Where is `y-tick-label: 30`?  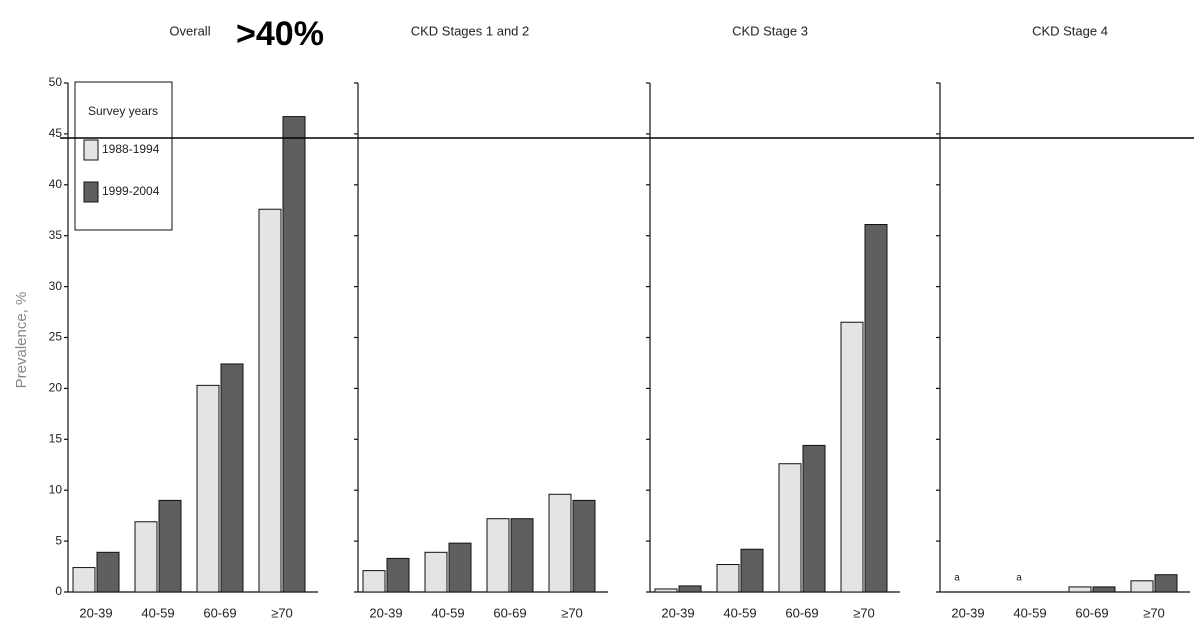 y-tick-label: 30 is located at coordinates (56, 286).